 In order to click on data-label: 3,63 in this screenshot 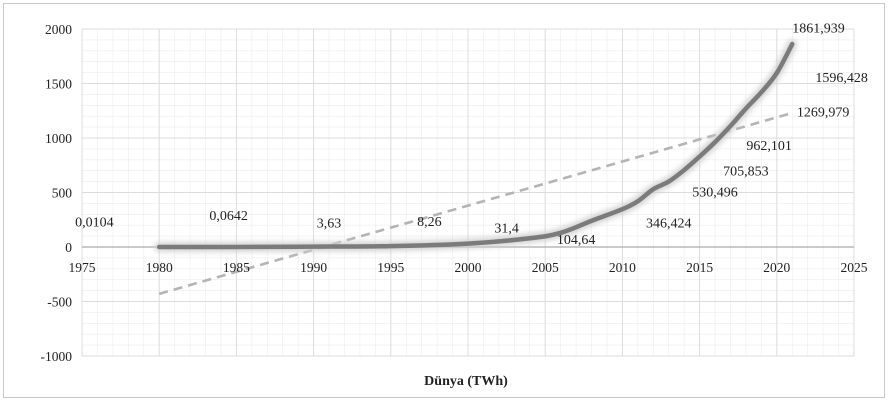, I will do `click(329, 223)`.